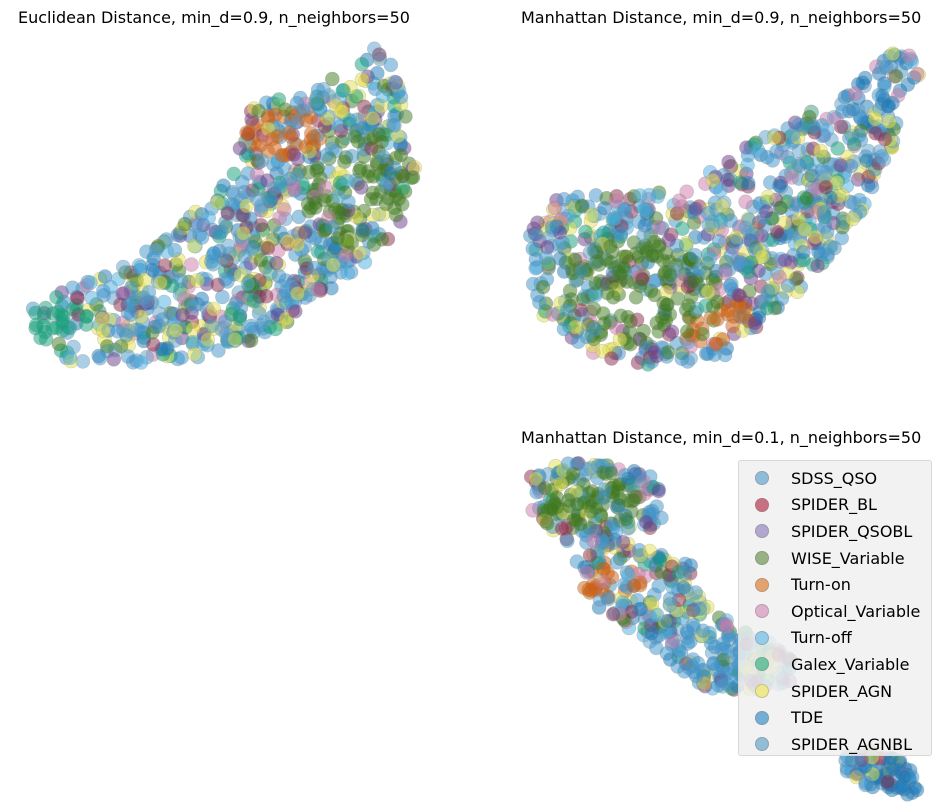 The image size is (950, 812). I want to click on legend-item-sdss-qso: SDSS_QSO, so click(835, 478).